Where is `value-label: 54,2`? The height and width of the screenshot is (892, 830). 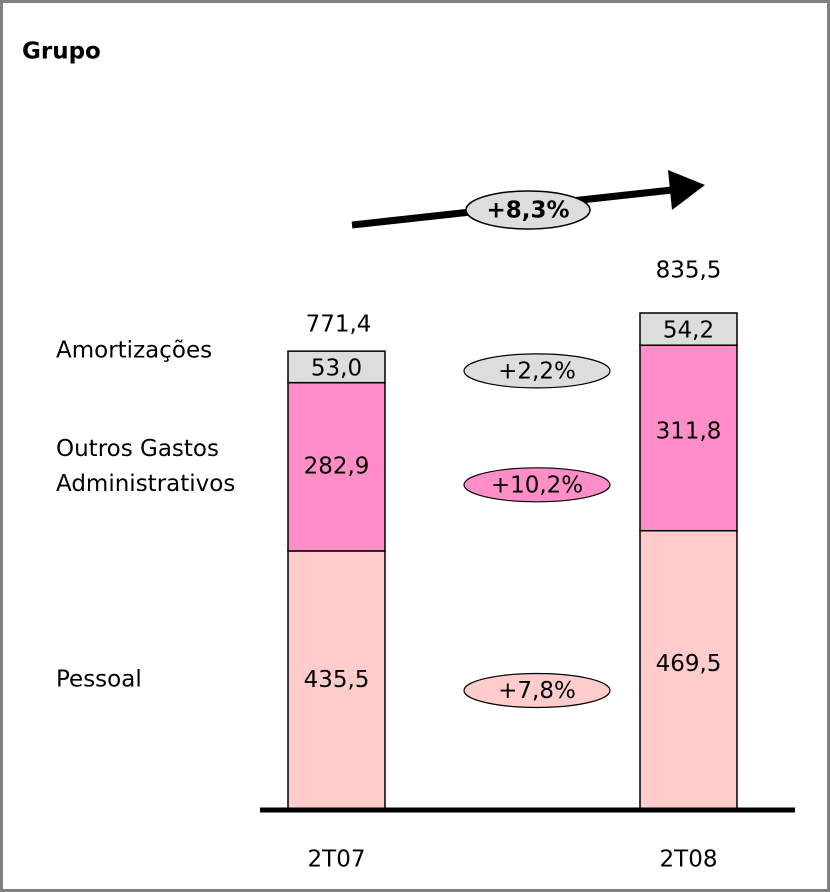
value-label: 54,2 is located at coordinates (688, 331).